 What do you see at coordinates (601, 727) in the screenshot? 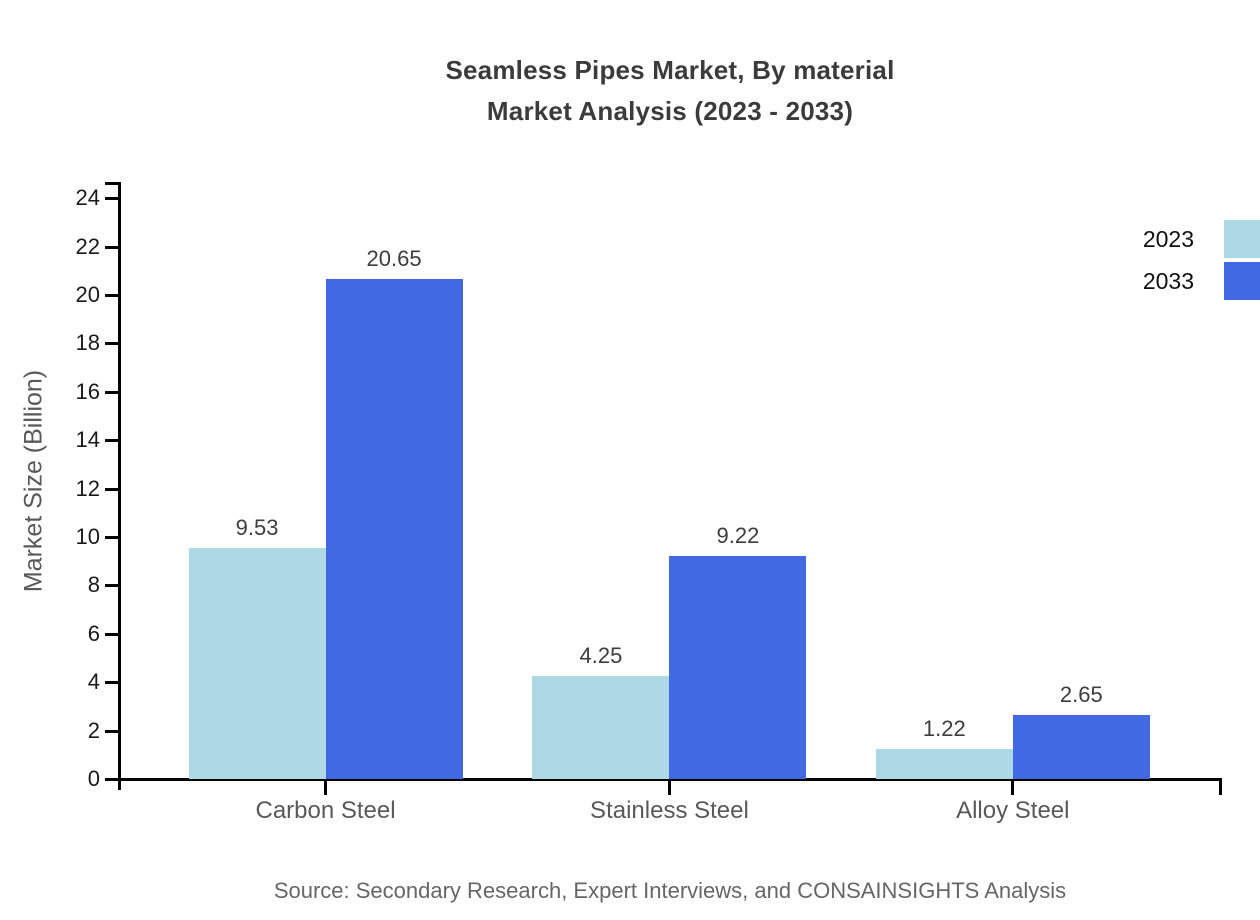
I see `bar-2023-stainless-steel` at bounding box center [601, 727].